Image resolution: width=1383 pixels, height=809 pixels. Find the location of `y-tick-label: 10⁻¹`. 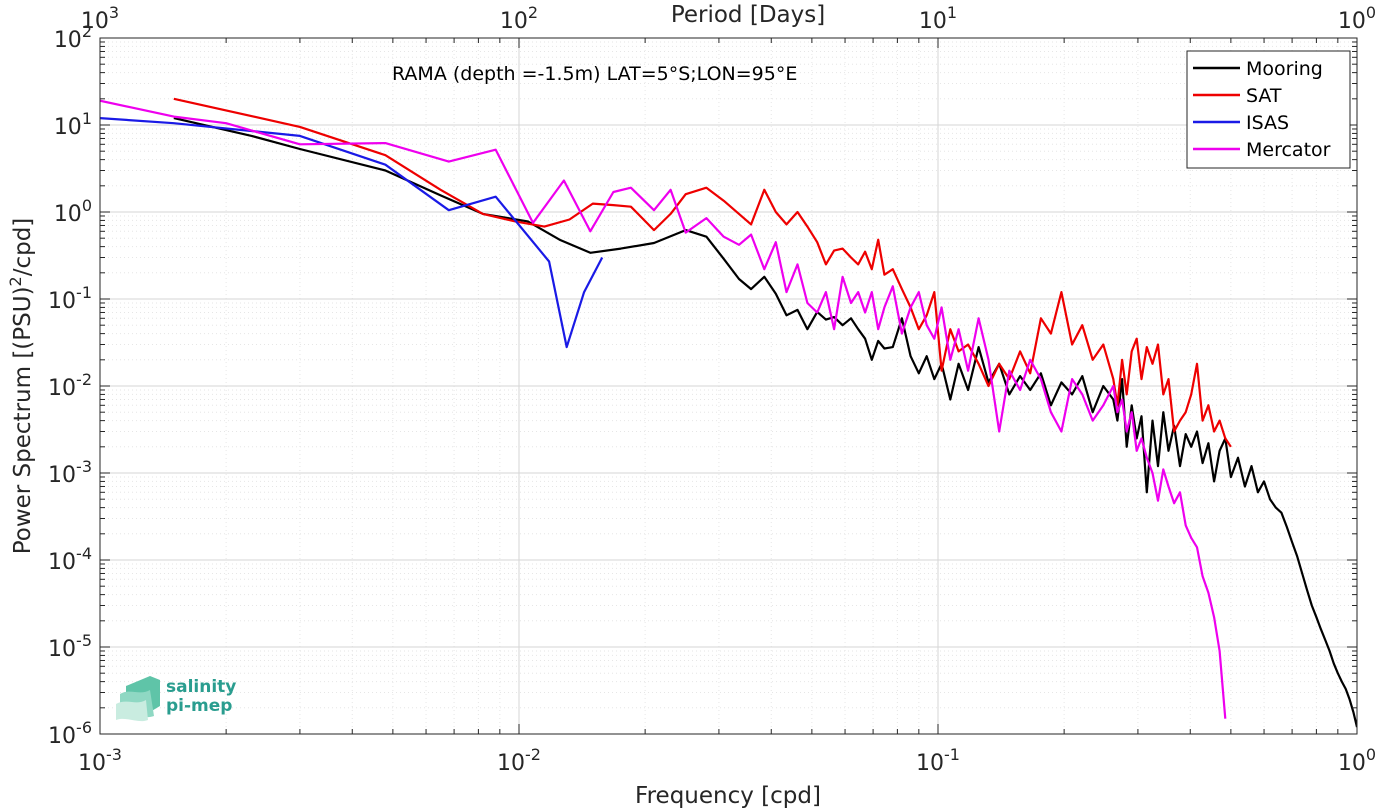

y-tick-label: 10⁻¹ is located at coordinates (70, 298).